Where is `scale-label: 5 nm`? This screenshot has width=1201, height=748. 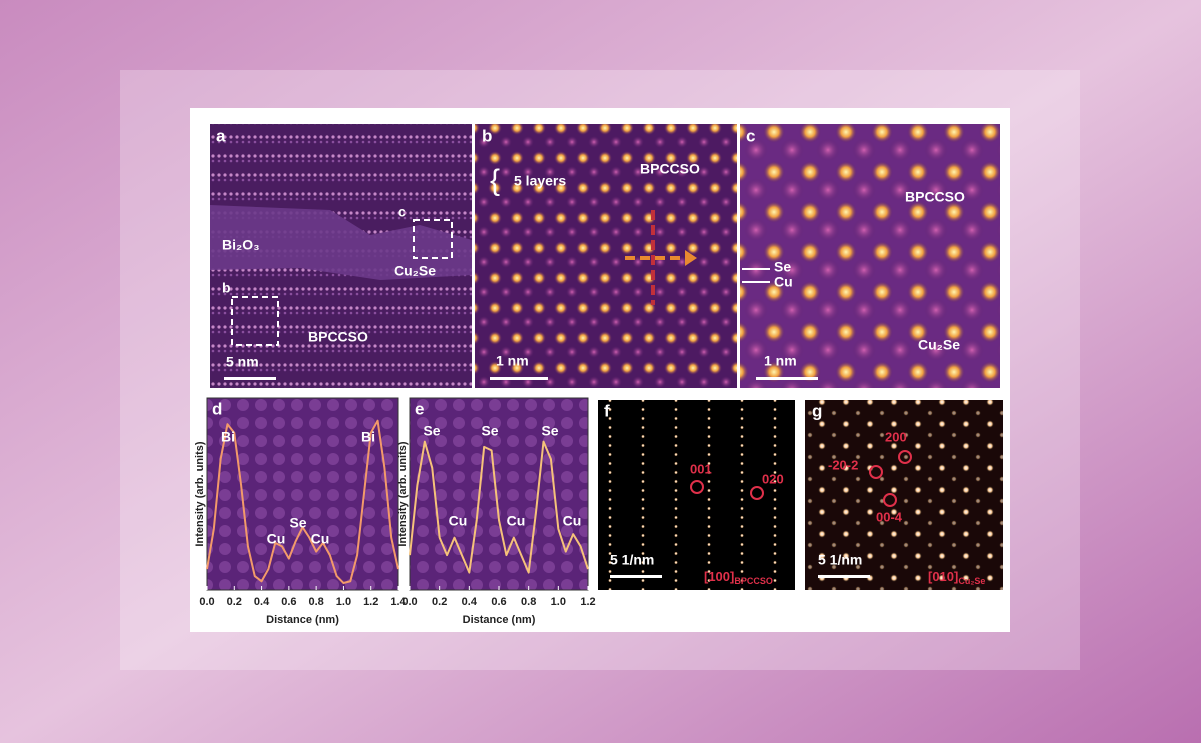
scale-label: 5 nm is located at coordinates (242, 362).